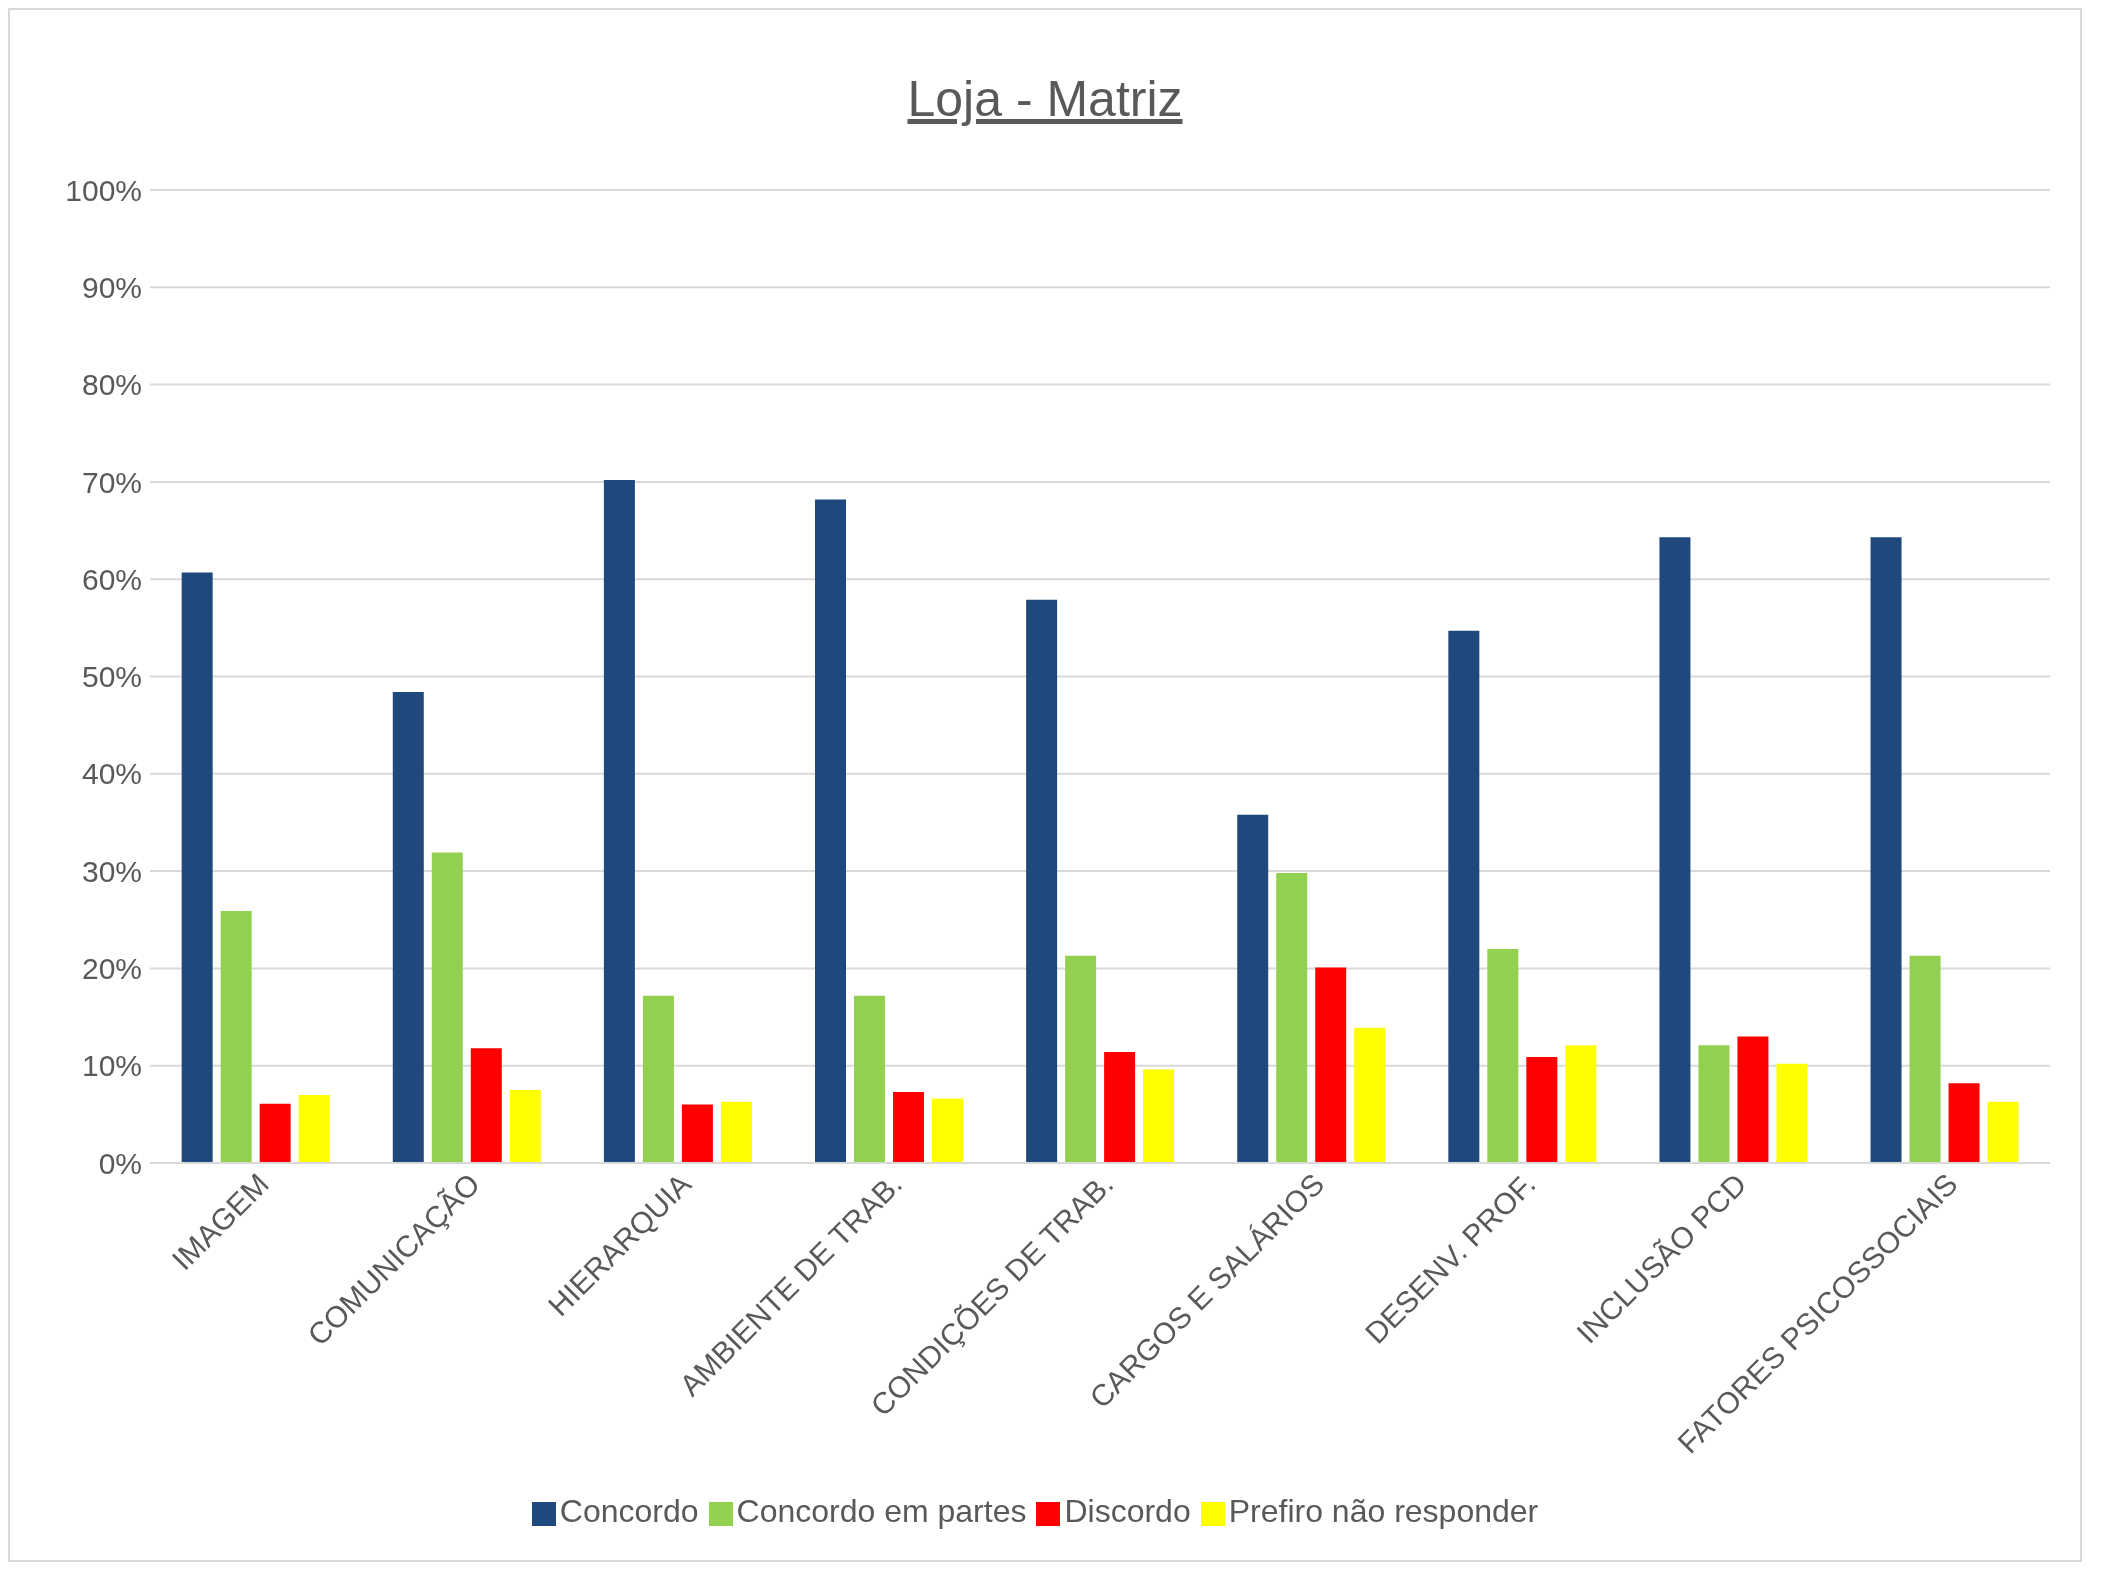  I want to click on y-tick-label: 30%, so click(111, 871).